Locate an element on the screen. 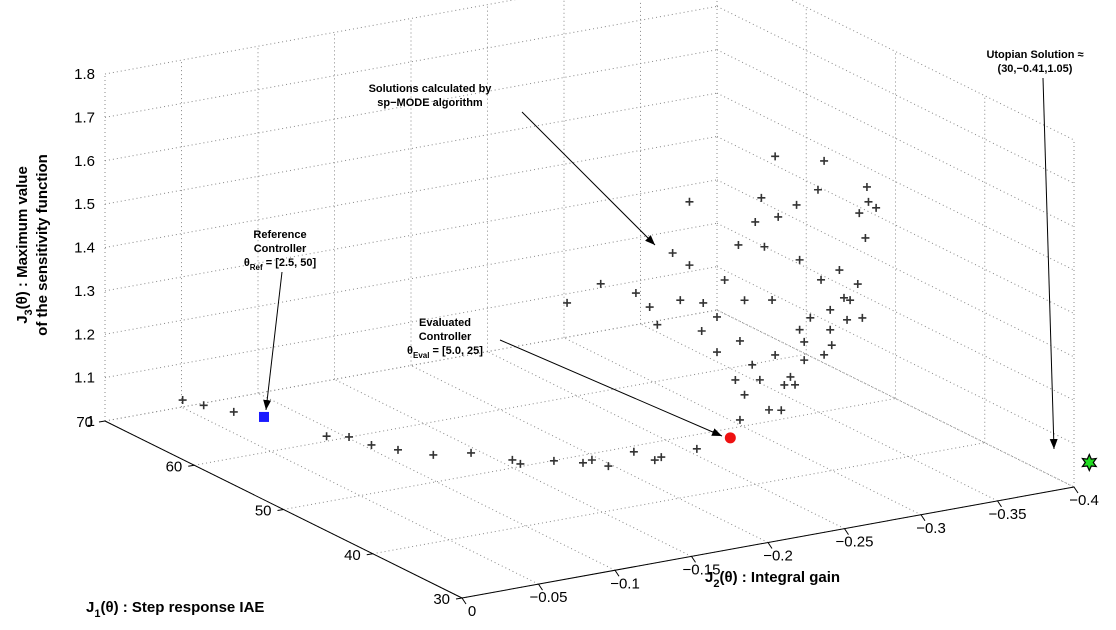  y-axis-label: J1(θ) : Step response IAE is located at coordinates (175, 609).